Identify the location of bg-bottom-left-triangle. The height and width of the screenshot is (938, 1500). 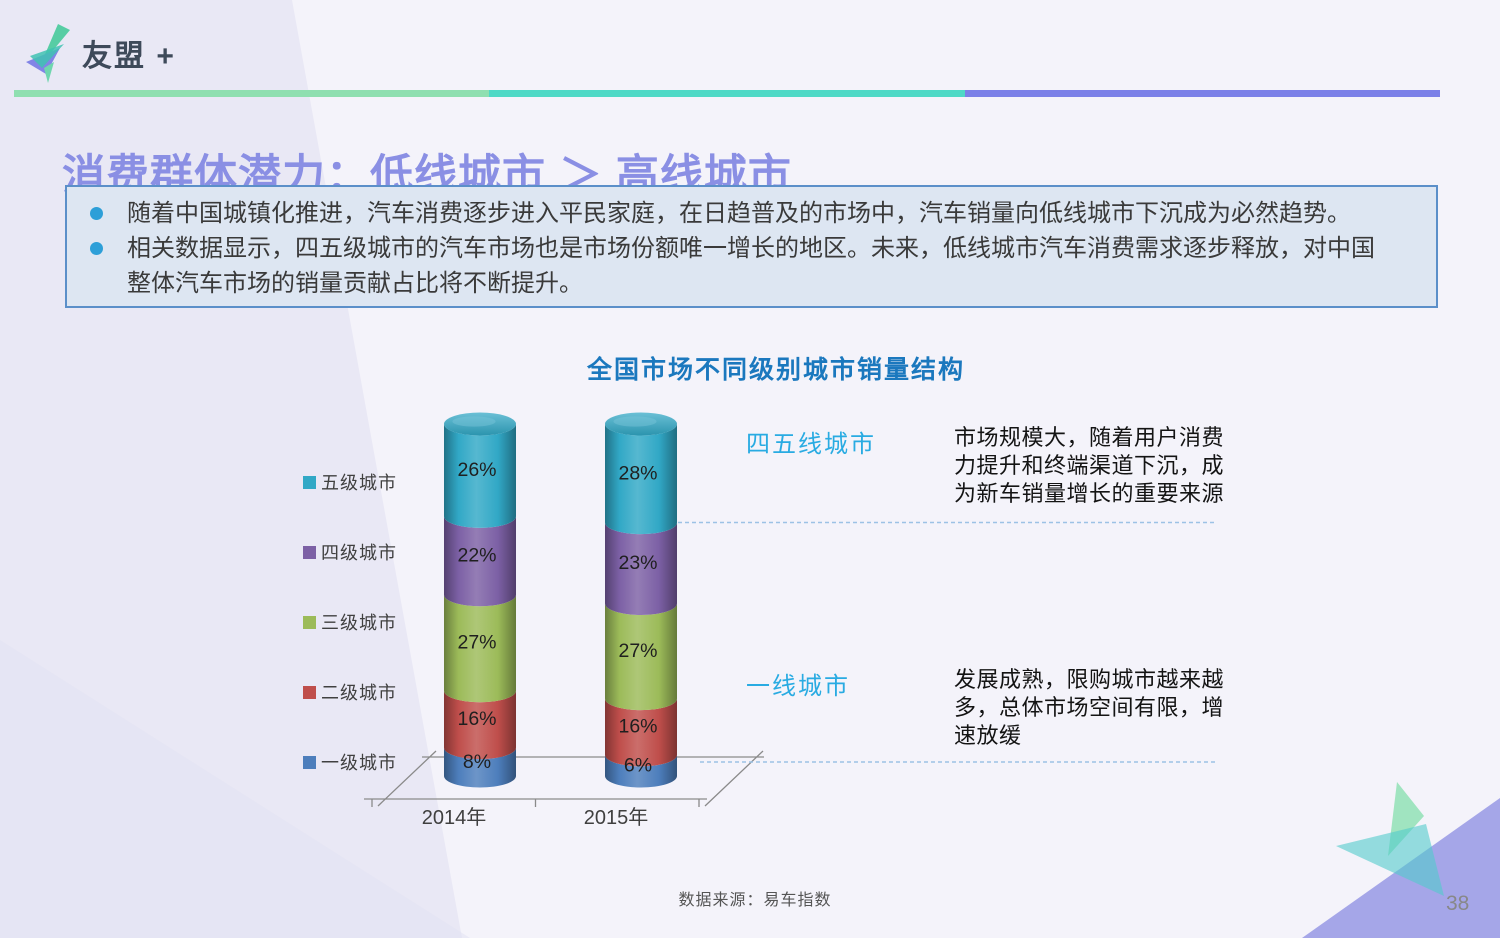
(235, 789).